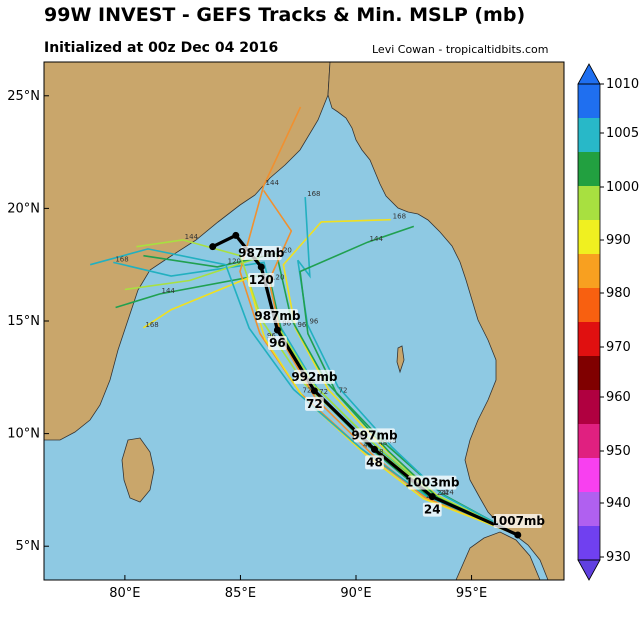  I want to click on land-sumatra, so click(498, 555).